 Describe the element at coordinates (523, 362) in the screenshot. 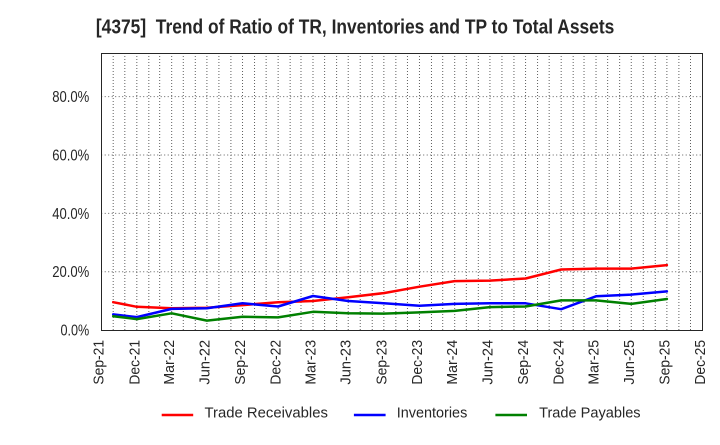

I see `svg-text: Sep-24` at that location.